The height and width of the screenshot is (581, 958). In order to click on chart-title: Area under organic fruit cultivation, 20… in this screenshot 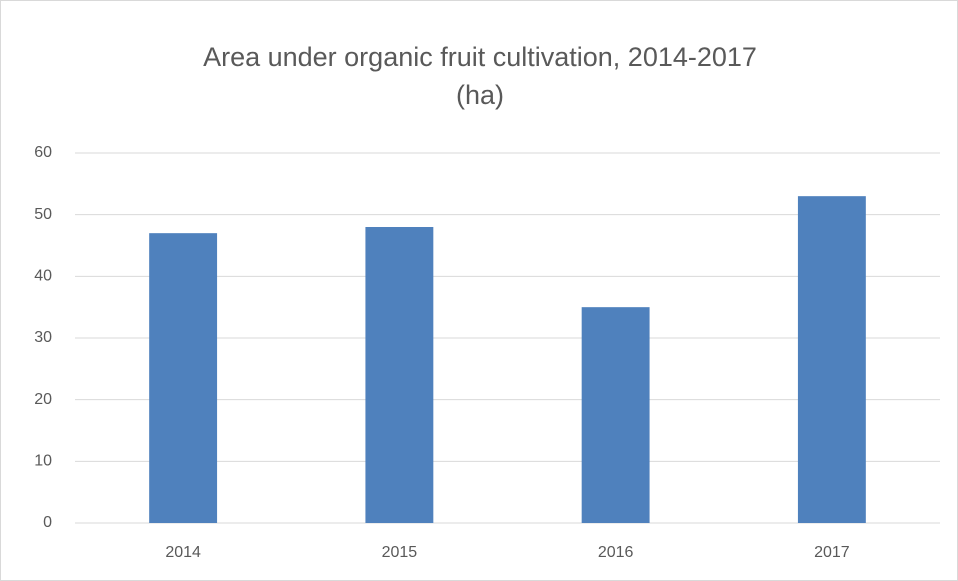, I will do `click(480, 76)`.